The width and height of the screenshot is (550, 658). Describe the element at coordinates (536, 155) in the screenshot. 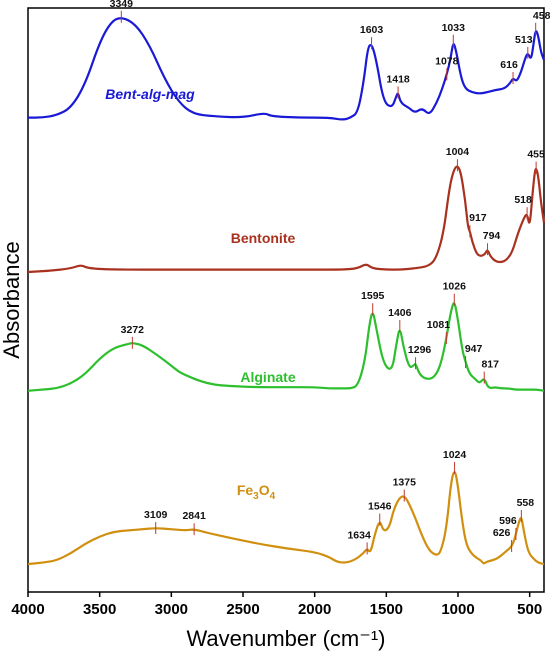

I see `peak-label-bentonite-455: 455` at that location.